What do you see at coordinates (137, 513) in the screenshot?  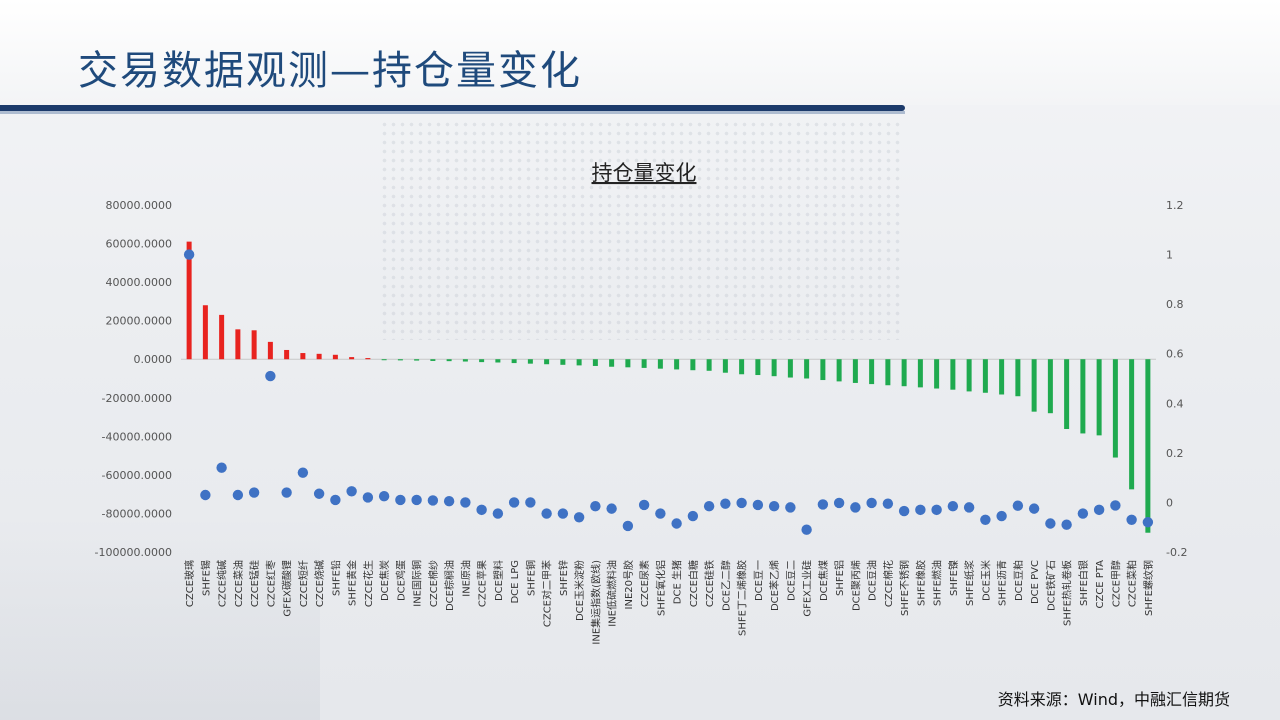 I see `y-tick-label: -80000.0000` at bounding box center [137, 513].